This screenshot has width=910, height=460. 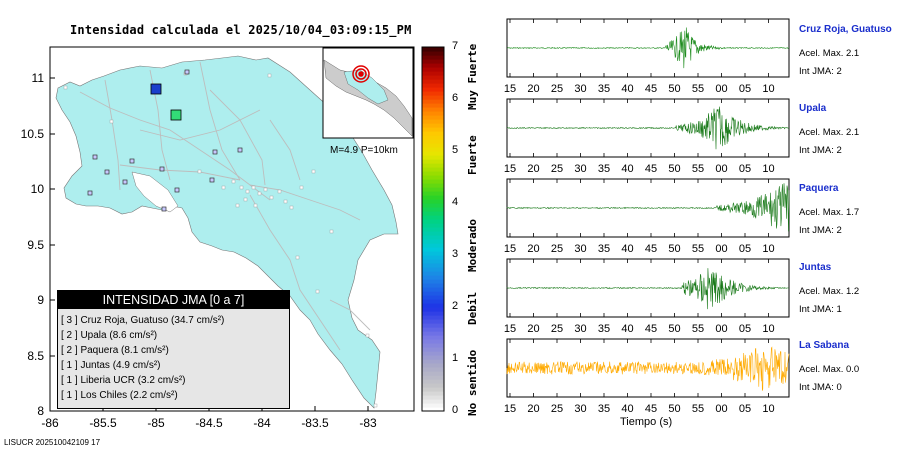 What do you see at coordinates (38, 189) in the screenshot?
I see `map-y-tick-label: 10` at bounding box center [38, 189].